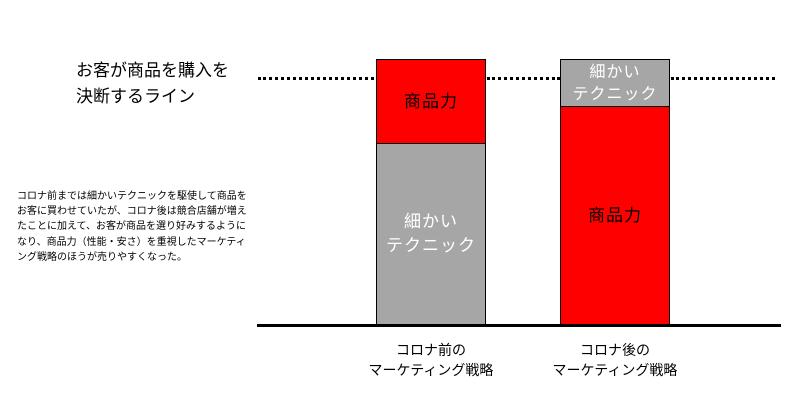 The height and width of the screenshot is (420, 800). I want to click on column-after-corona: 細かい テクニック 商品力, so click(615, 192).